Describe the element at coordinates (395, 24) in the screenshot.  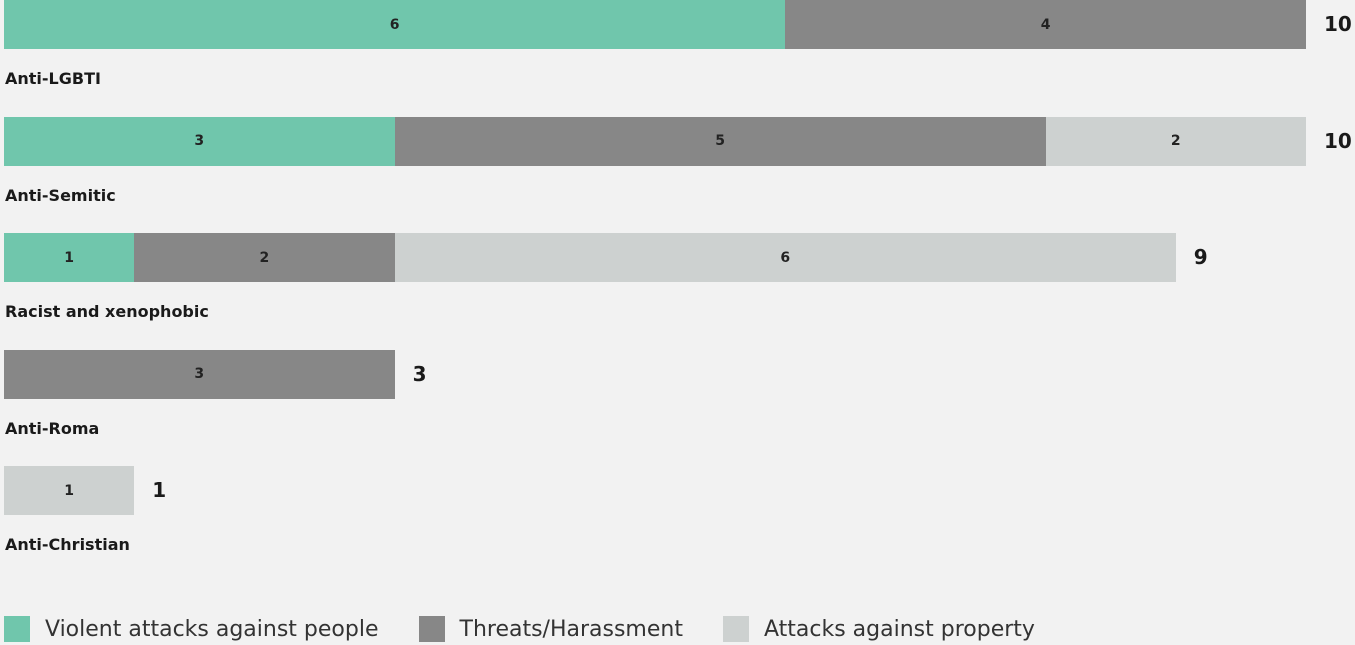
I see `bar-segment-anti-lgbti-violent-attacks-against-people: 6` at that location.